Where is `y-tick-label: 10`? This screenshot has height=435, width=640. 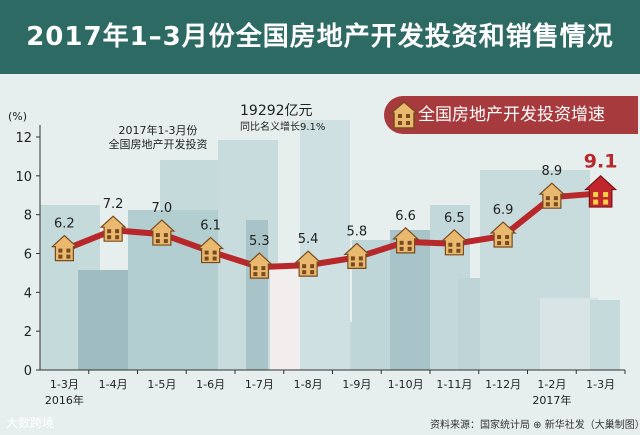
y-tick-label: 10 is located at coordinates (23, 177).